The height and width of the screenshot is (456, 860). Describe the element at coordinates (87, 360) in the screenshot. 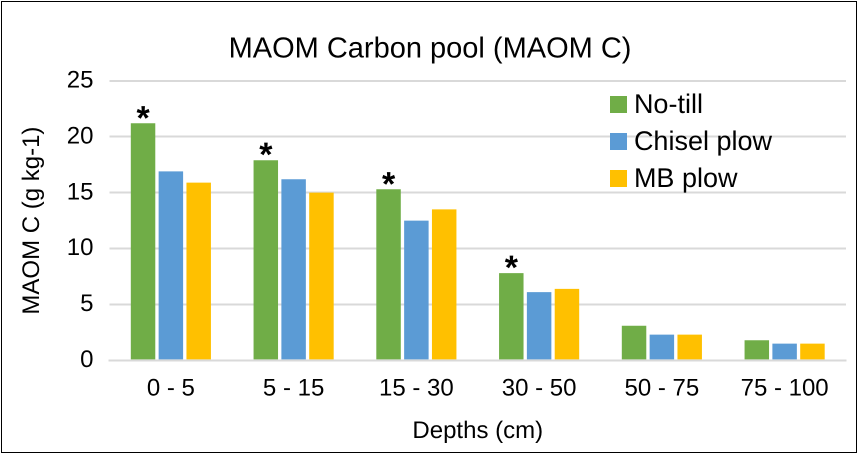

I see `y-tick-label: 0` at that location.